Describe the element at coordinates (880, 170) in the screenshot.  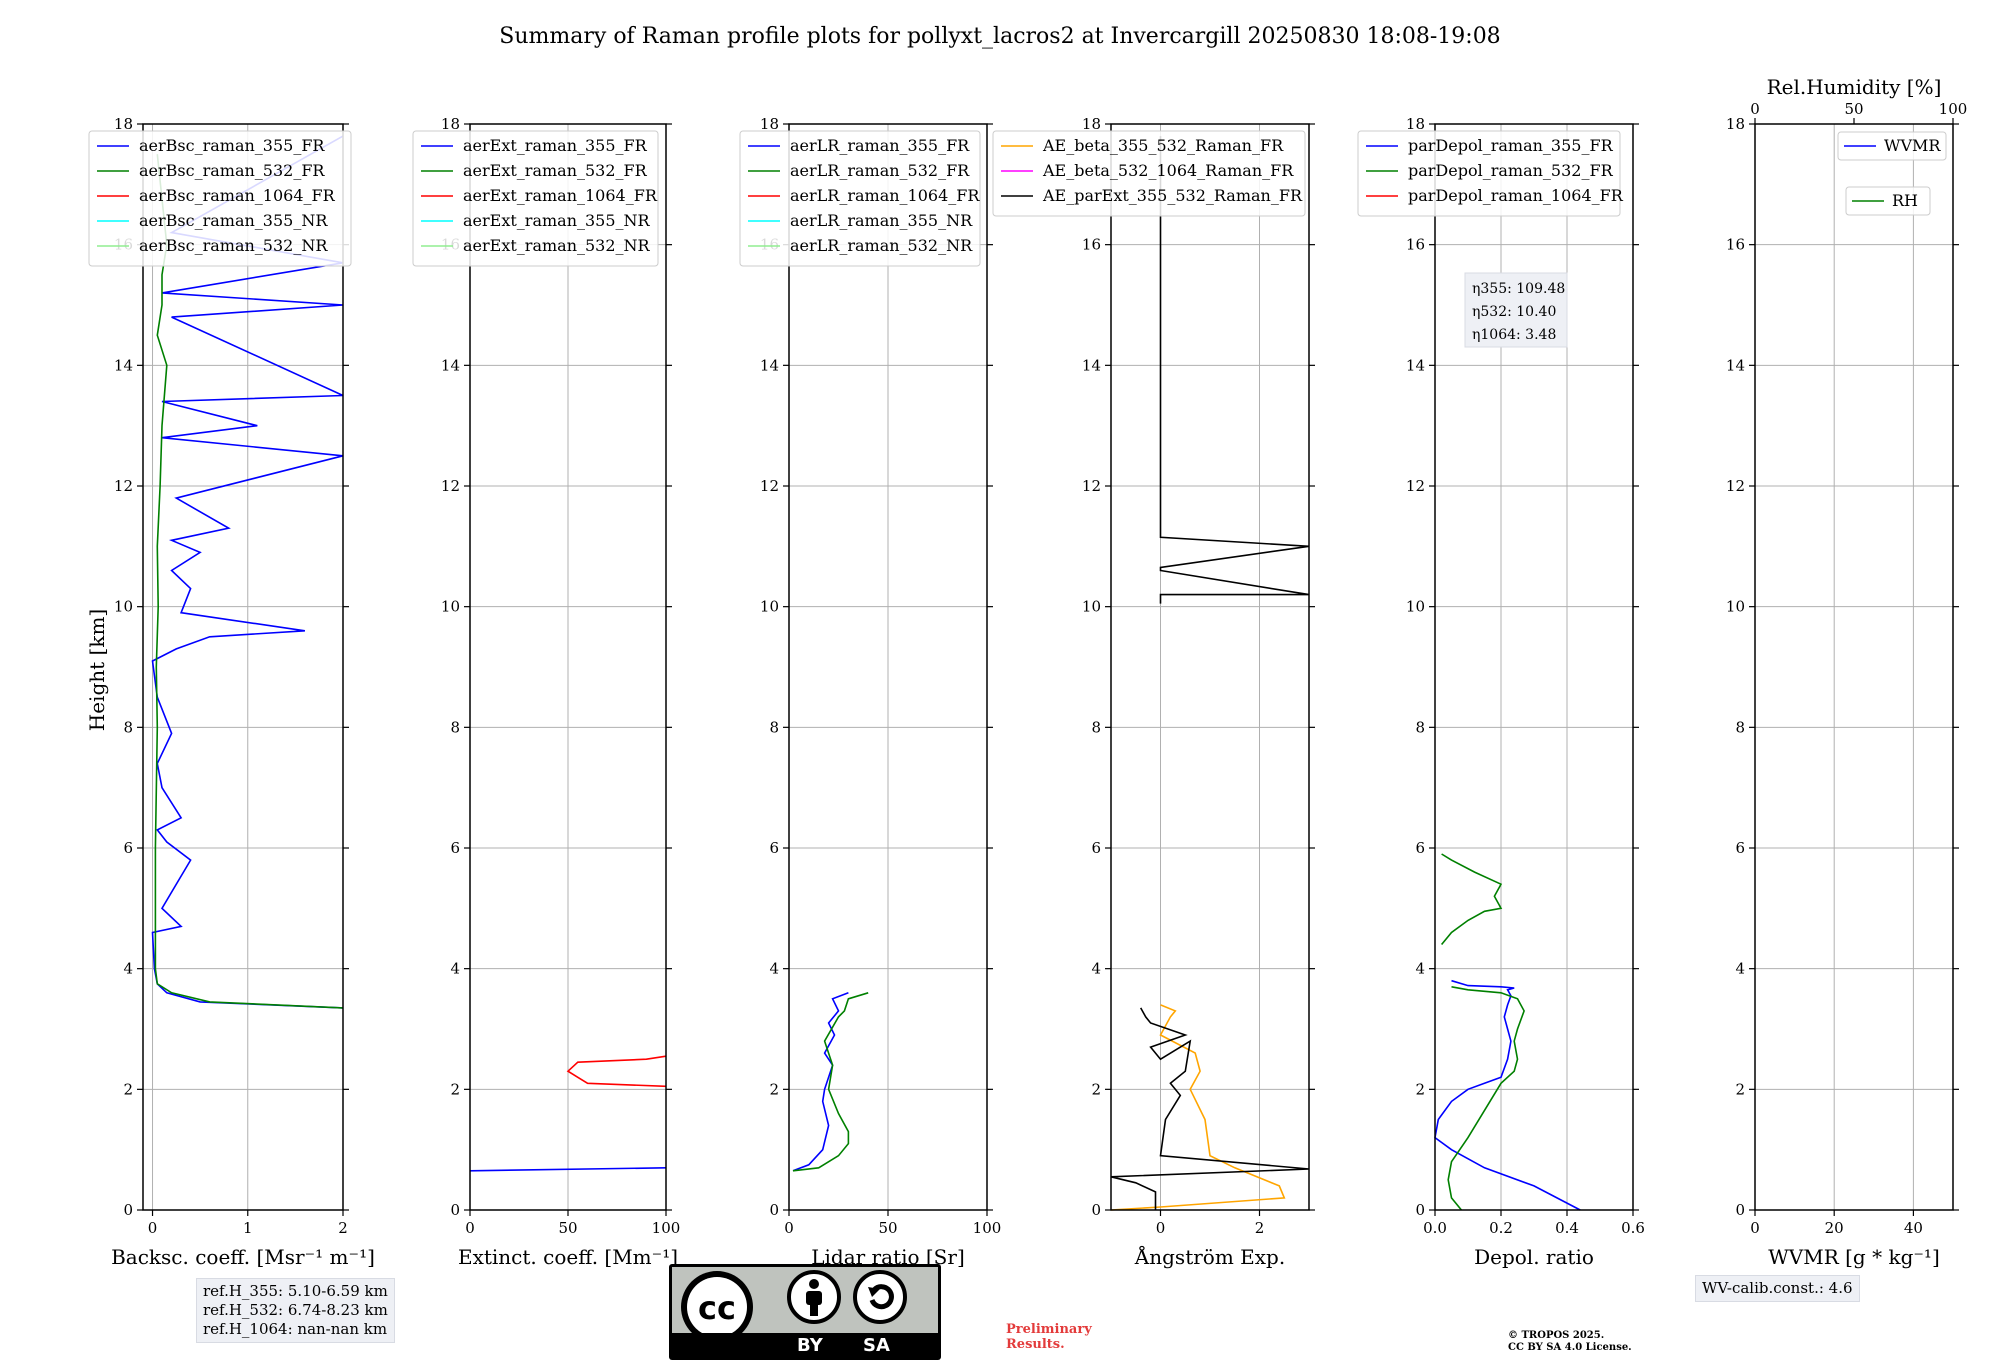
I see `legend-entry: aerLR_raman_532_FR` at that location.